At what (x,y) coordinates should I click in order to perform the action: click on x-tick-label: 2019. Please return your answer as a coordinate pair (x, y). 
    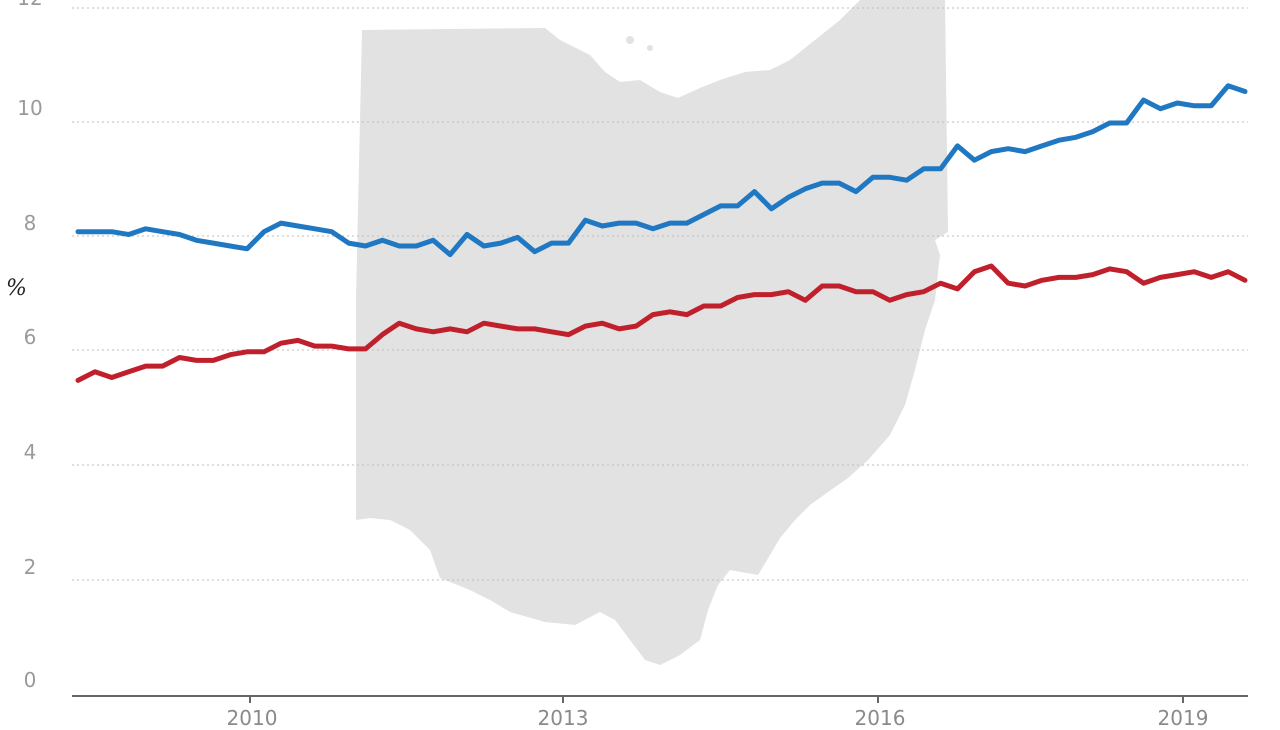
    Looking at the image, I should click on (1183, 718).